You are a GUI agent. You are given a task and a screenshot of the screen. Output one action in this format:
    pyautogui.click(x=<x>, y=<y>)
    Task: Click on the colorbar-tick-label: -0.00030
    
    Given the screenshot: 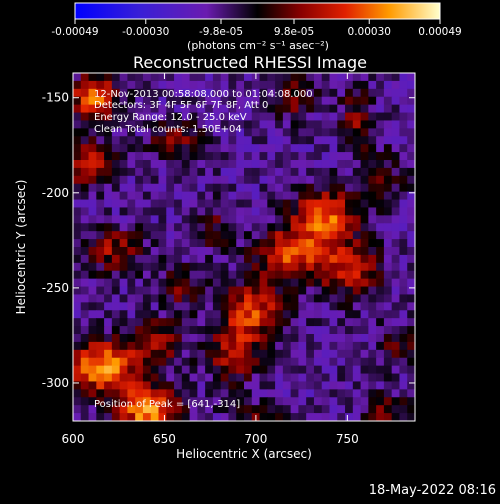 What is the action you would take?
    pyautogui.click(x=145, y=32)
    